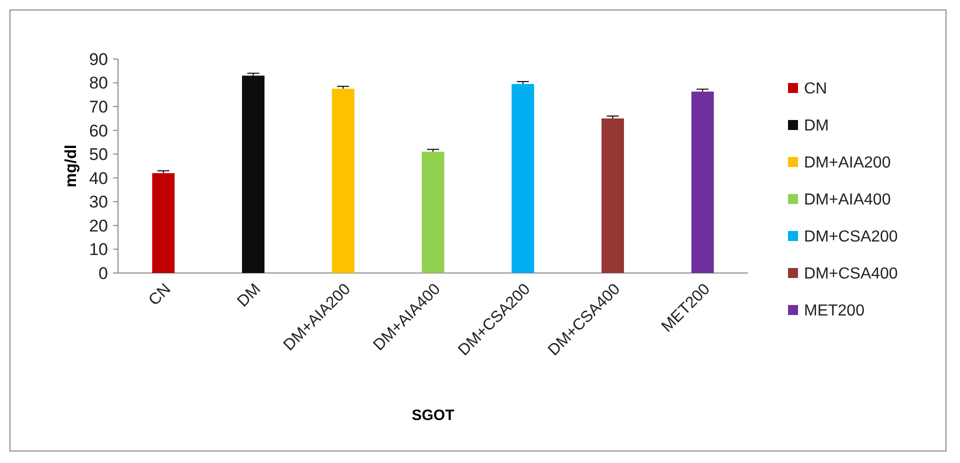  I want to click on x-tick-label: CN, so click(160, 295).